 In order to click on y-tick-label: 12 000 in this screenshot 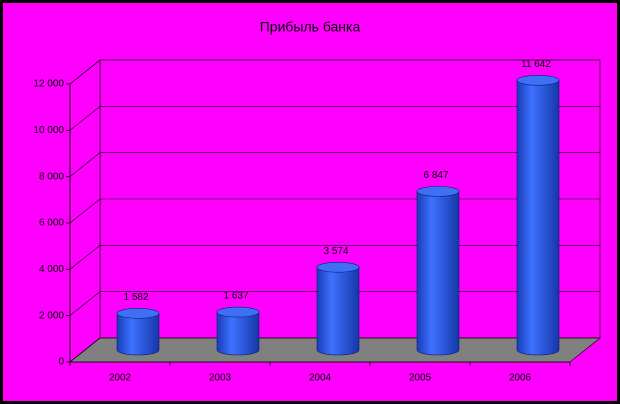, I will do `click(48, 84)`.